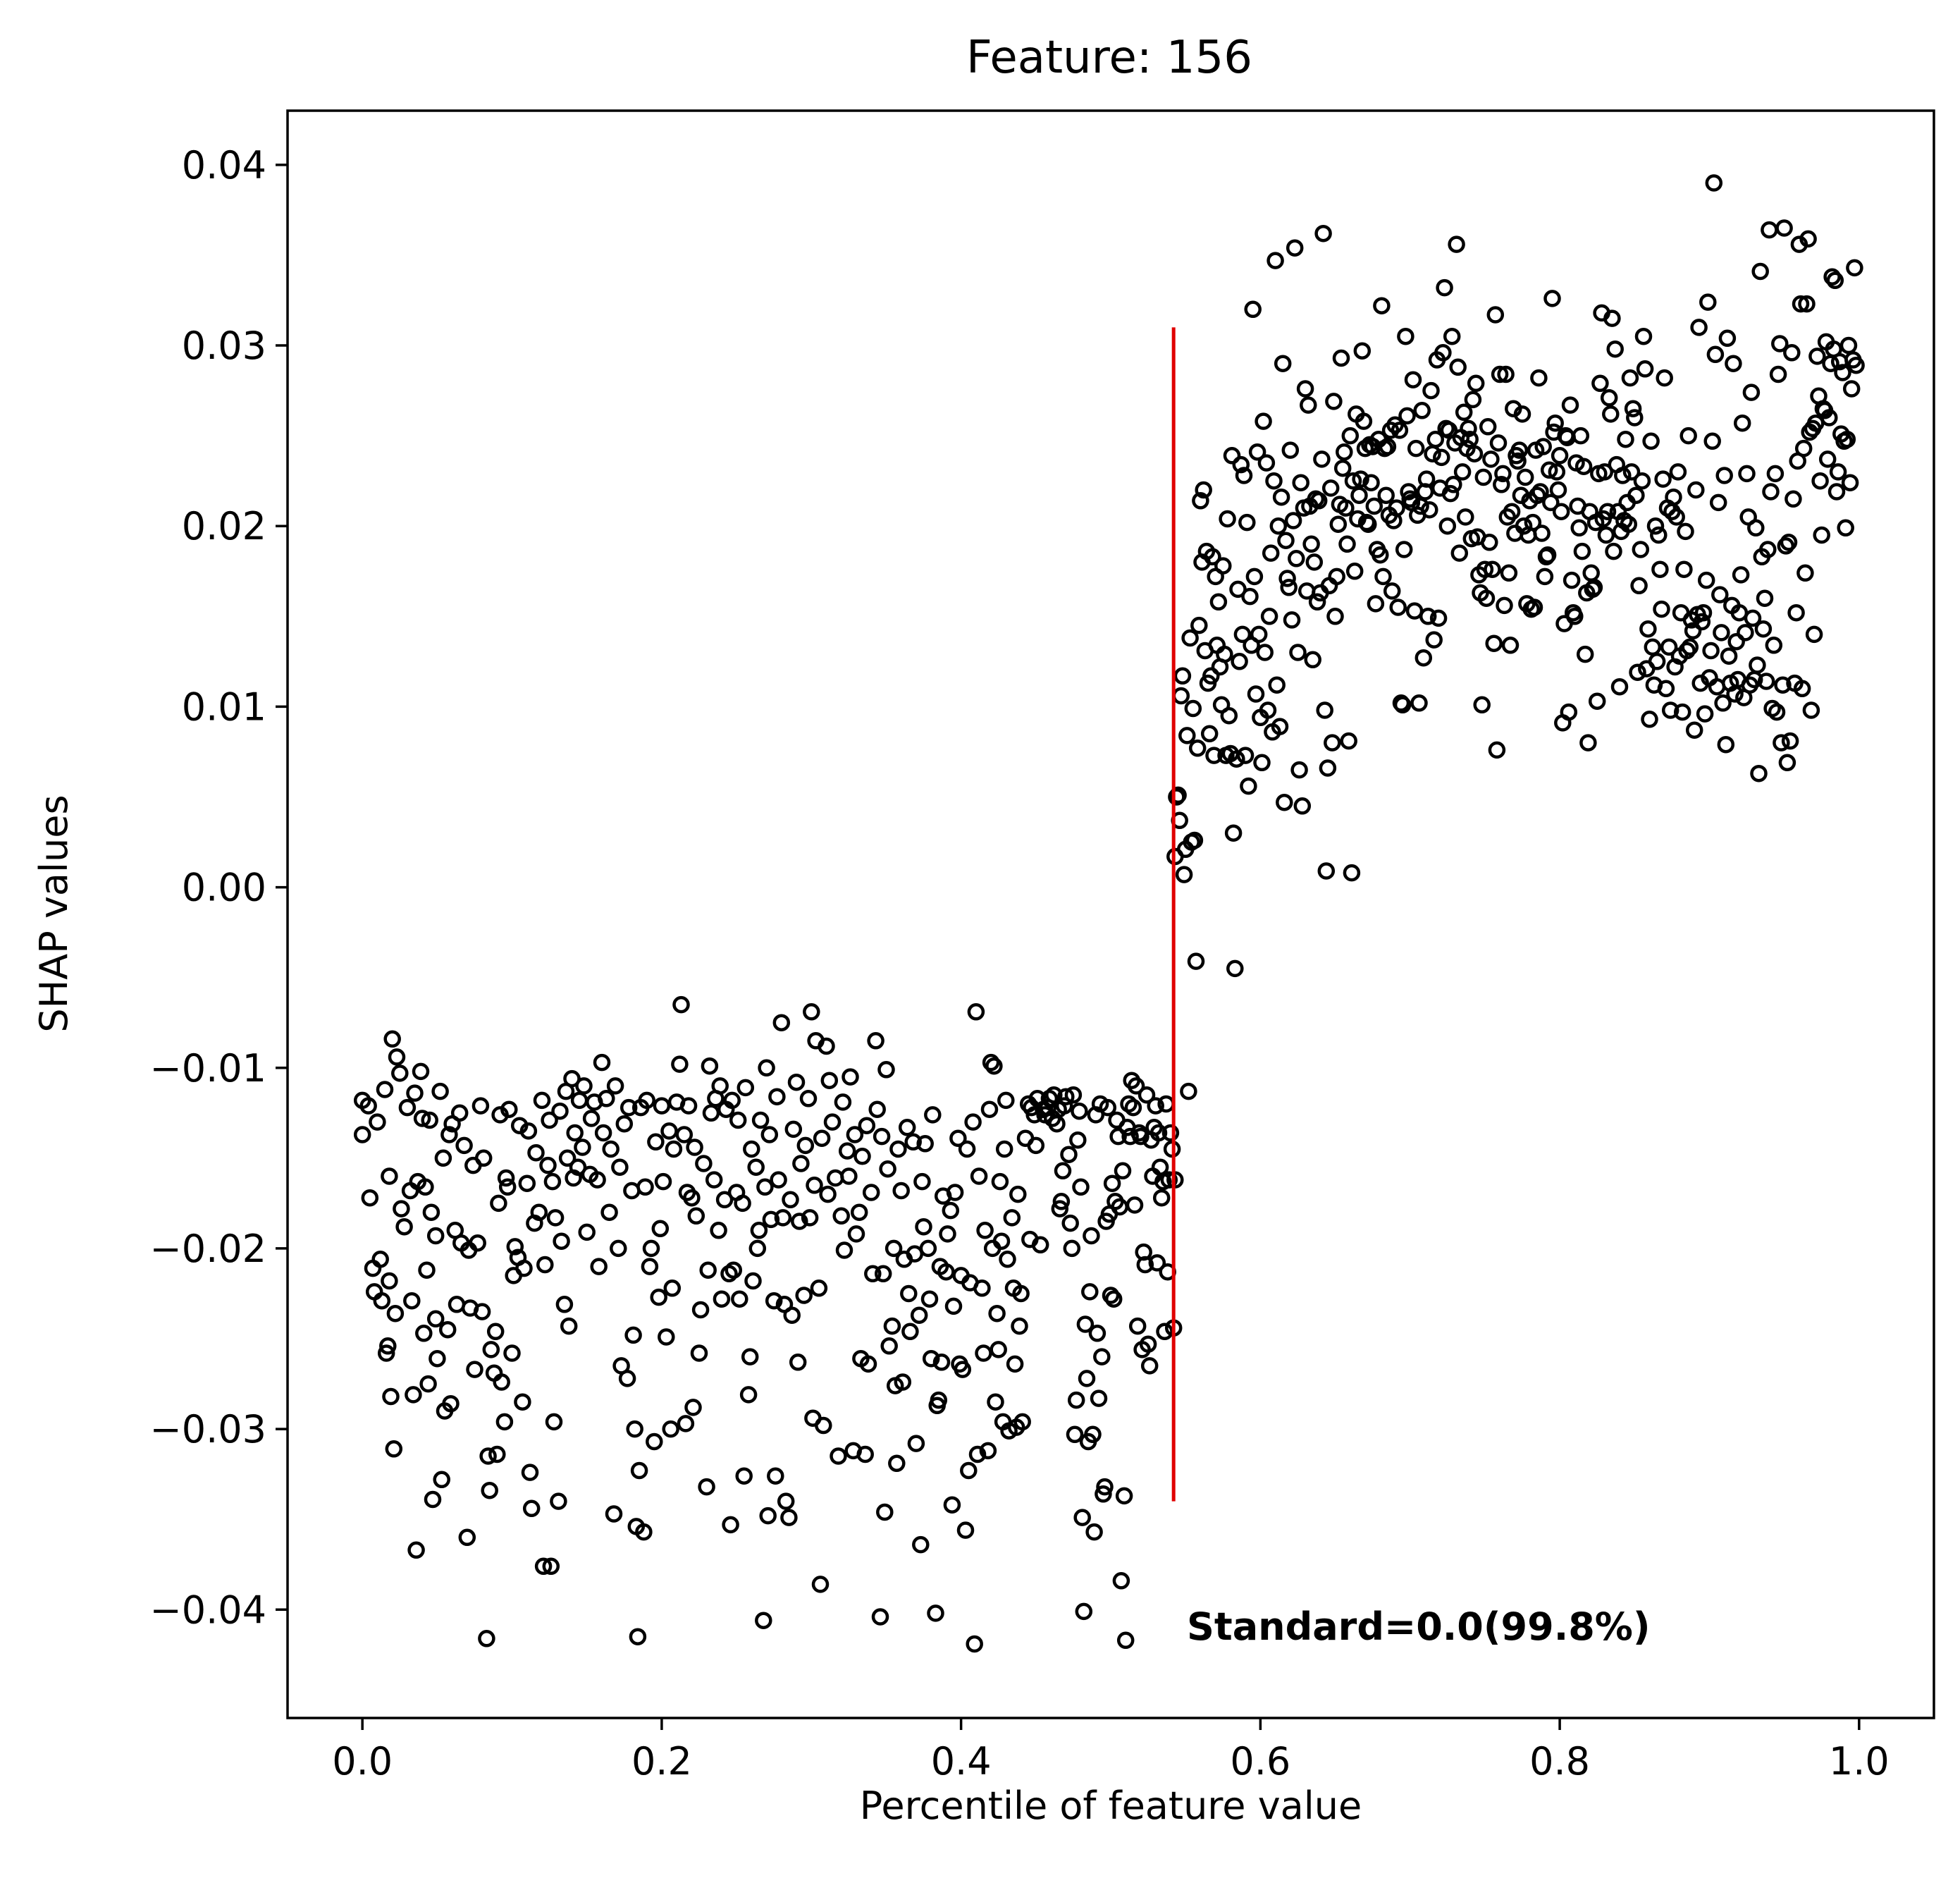  What do you see at coordinates (208, 1429) in the screenshot?
I see `y-tick-label: −0.03` at bounding box center [208, 1429].